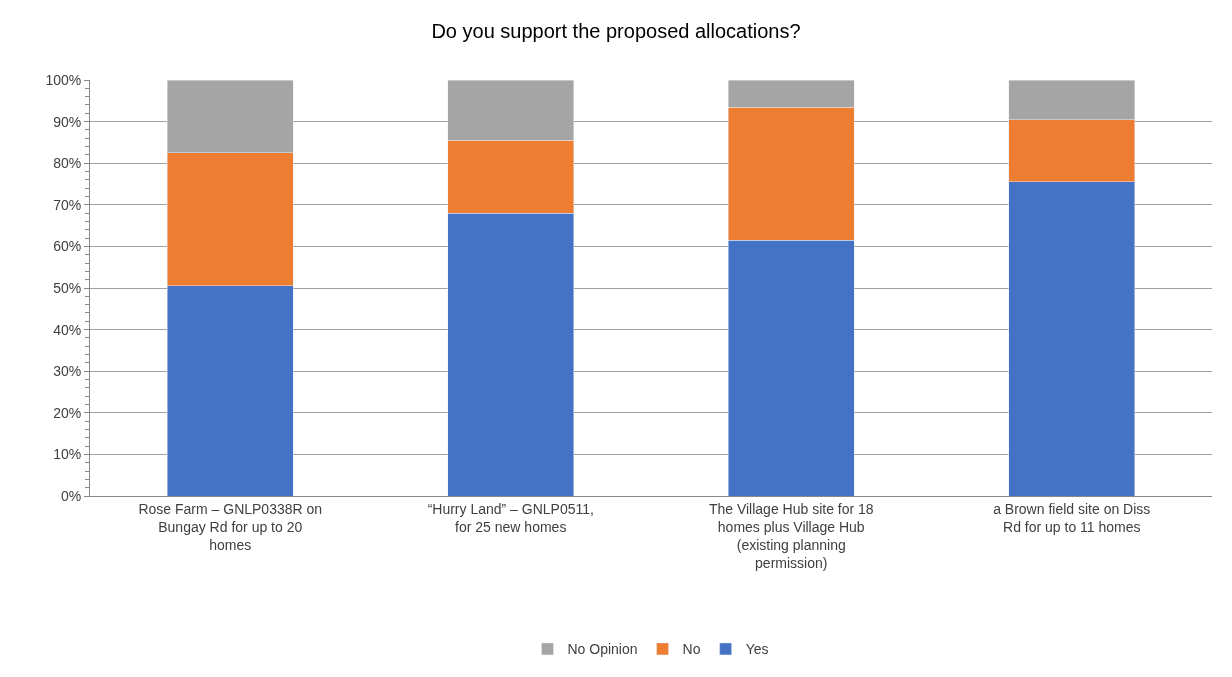  Describe the element at coordinates (67, 246) in the screenshot. I see `y-tick-label: 60%` at that location.